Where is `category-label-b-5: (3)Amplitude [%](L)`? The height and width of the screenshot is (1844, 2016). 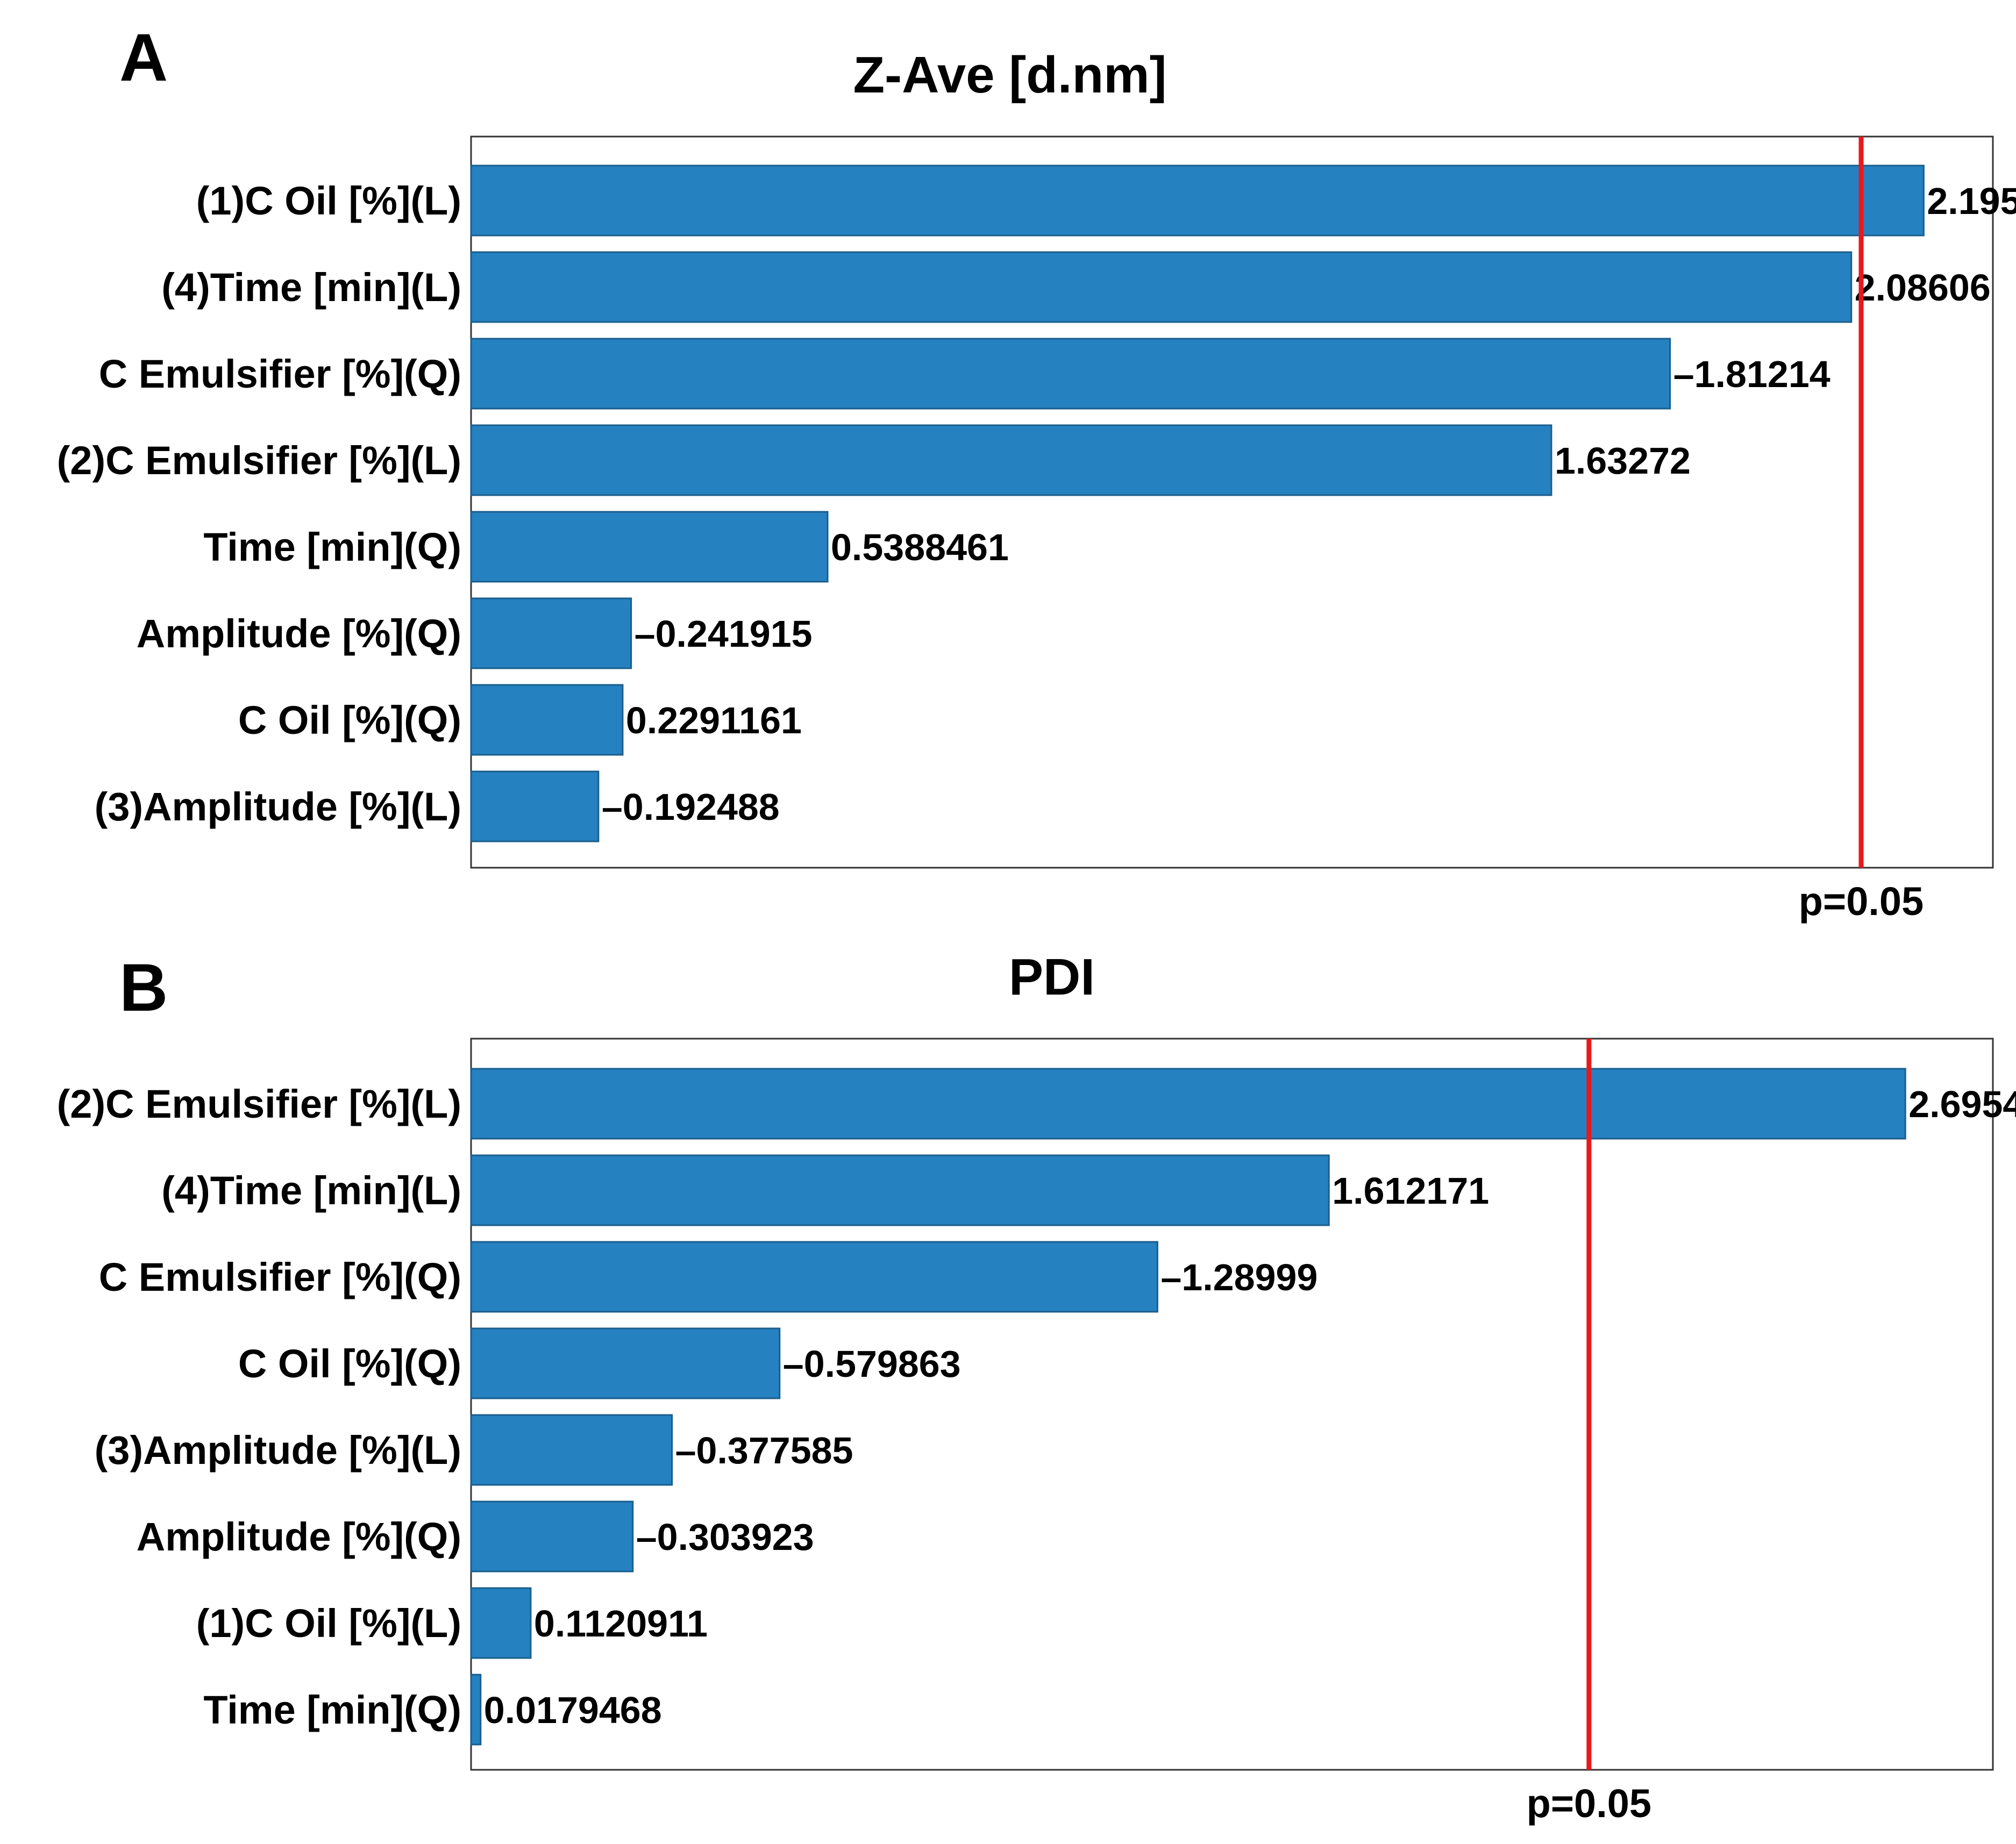
category-label-b-5: (3)Amplitude [%](L) is located at coordinates (278, 1450).